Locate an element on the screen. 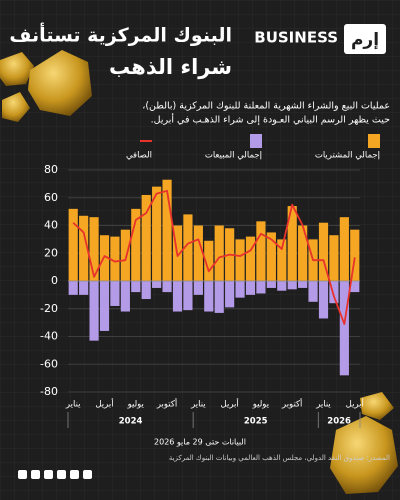 This screenshot has height=500, width=400. y-tick-label: -20 is located at coordinates (49, 308).